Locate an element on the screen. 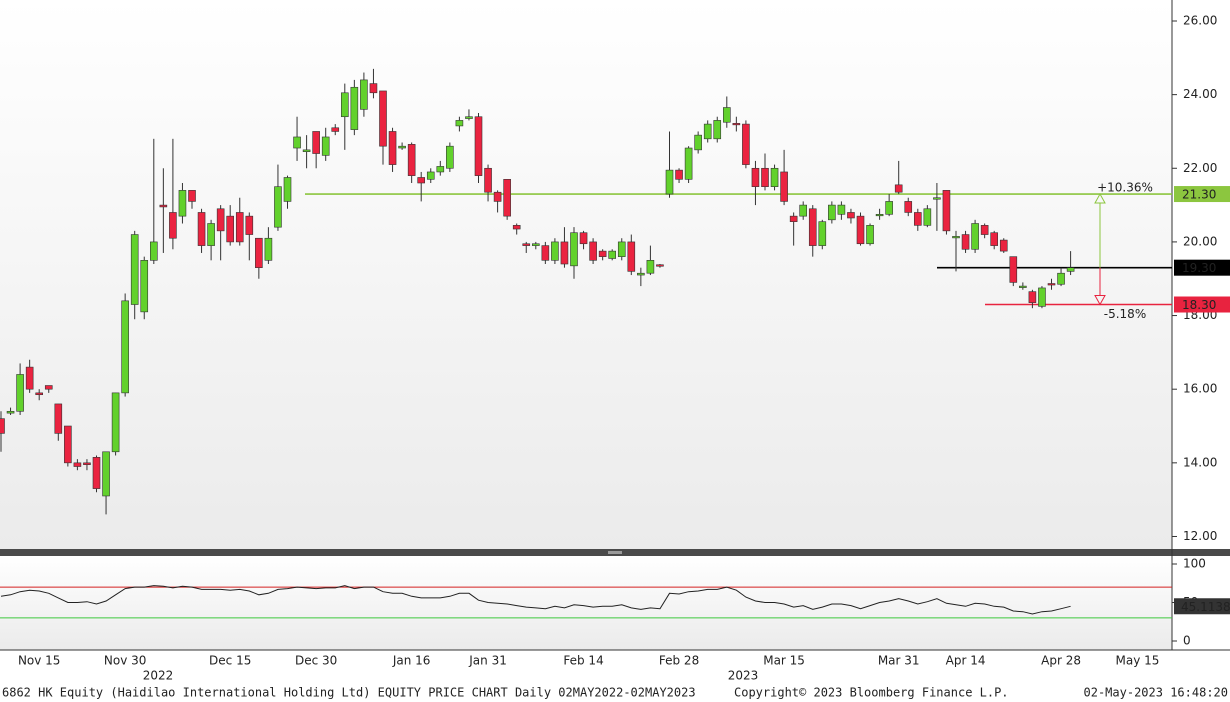 The image size is (1230, 702). arrow-head is located at coordinates (1100, 300).